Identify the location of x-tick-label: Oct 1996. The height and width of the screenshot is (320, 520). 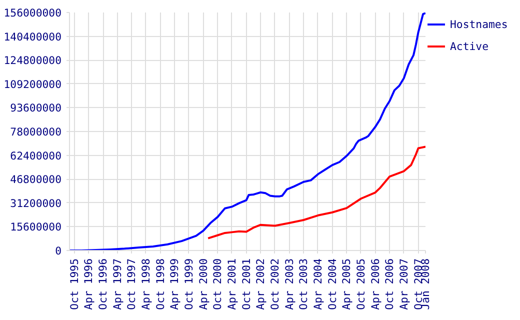
(103, 284).